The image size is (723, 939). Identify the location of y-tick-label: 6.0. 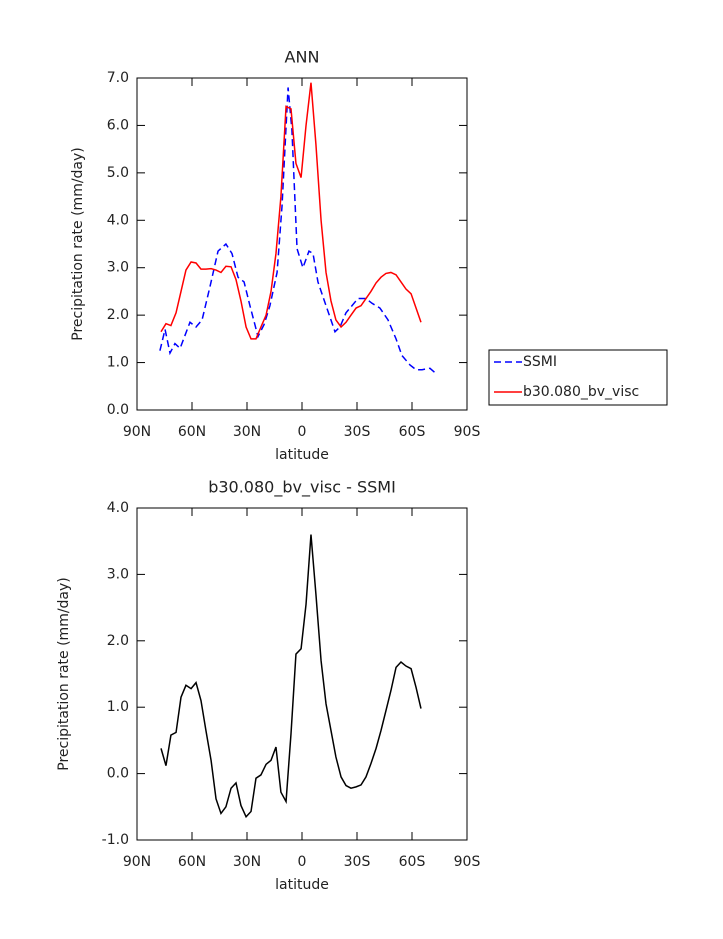
(118, 125).